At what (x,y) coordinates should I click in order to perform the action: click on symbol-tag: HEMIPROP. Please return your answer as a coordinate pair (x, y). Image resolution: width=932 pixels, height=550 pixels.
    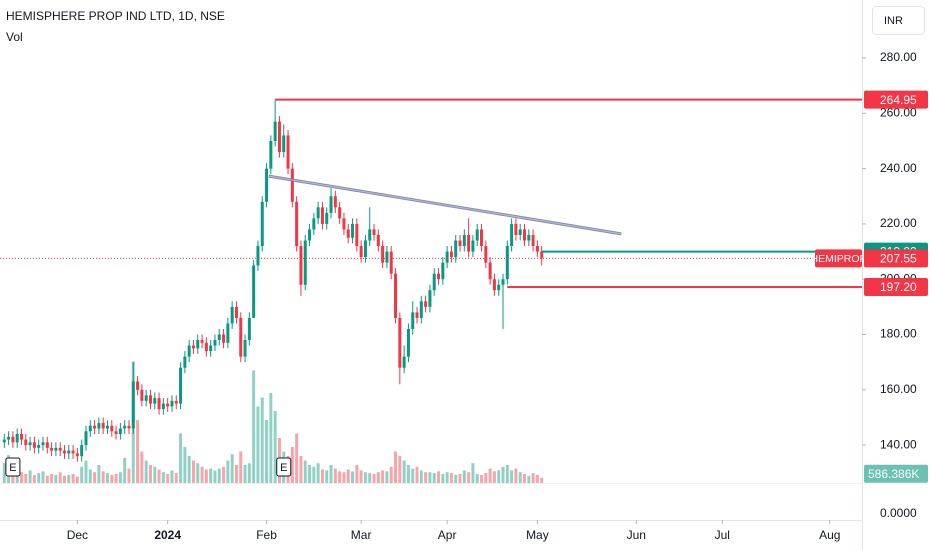
    Looking at the image, I should click on (838, 259).